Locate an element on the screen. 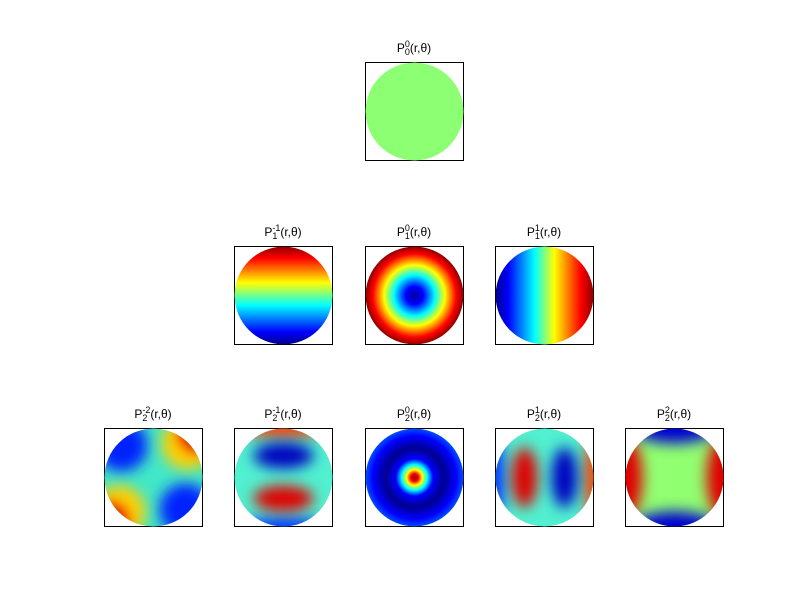  title-superscript: 2 is located at coordinates (667, 410).